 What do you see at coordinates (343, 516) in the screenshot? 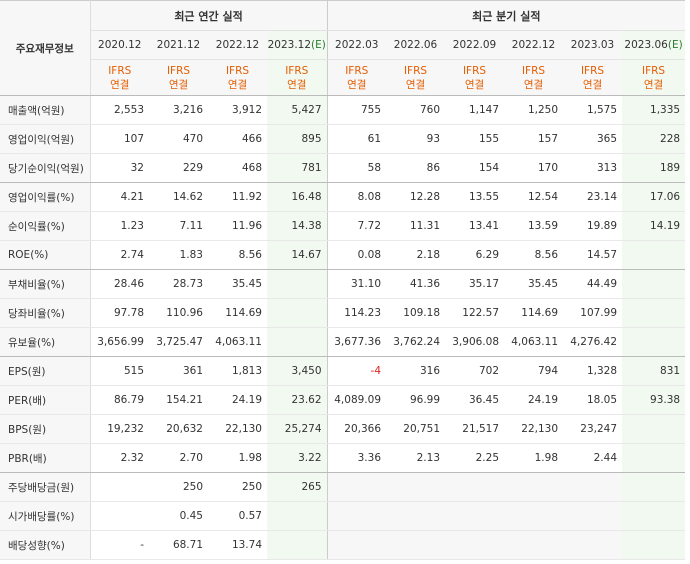
I see `table-row: 시가배당률(%) 0.45 0.57` at bounding box center [343, 516].